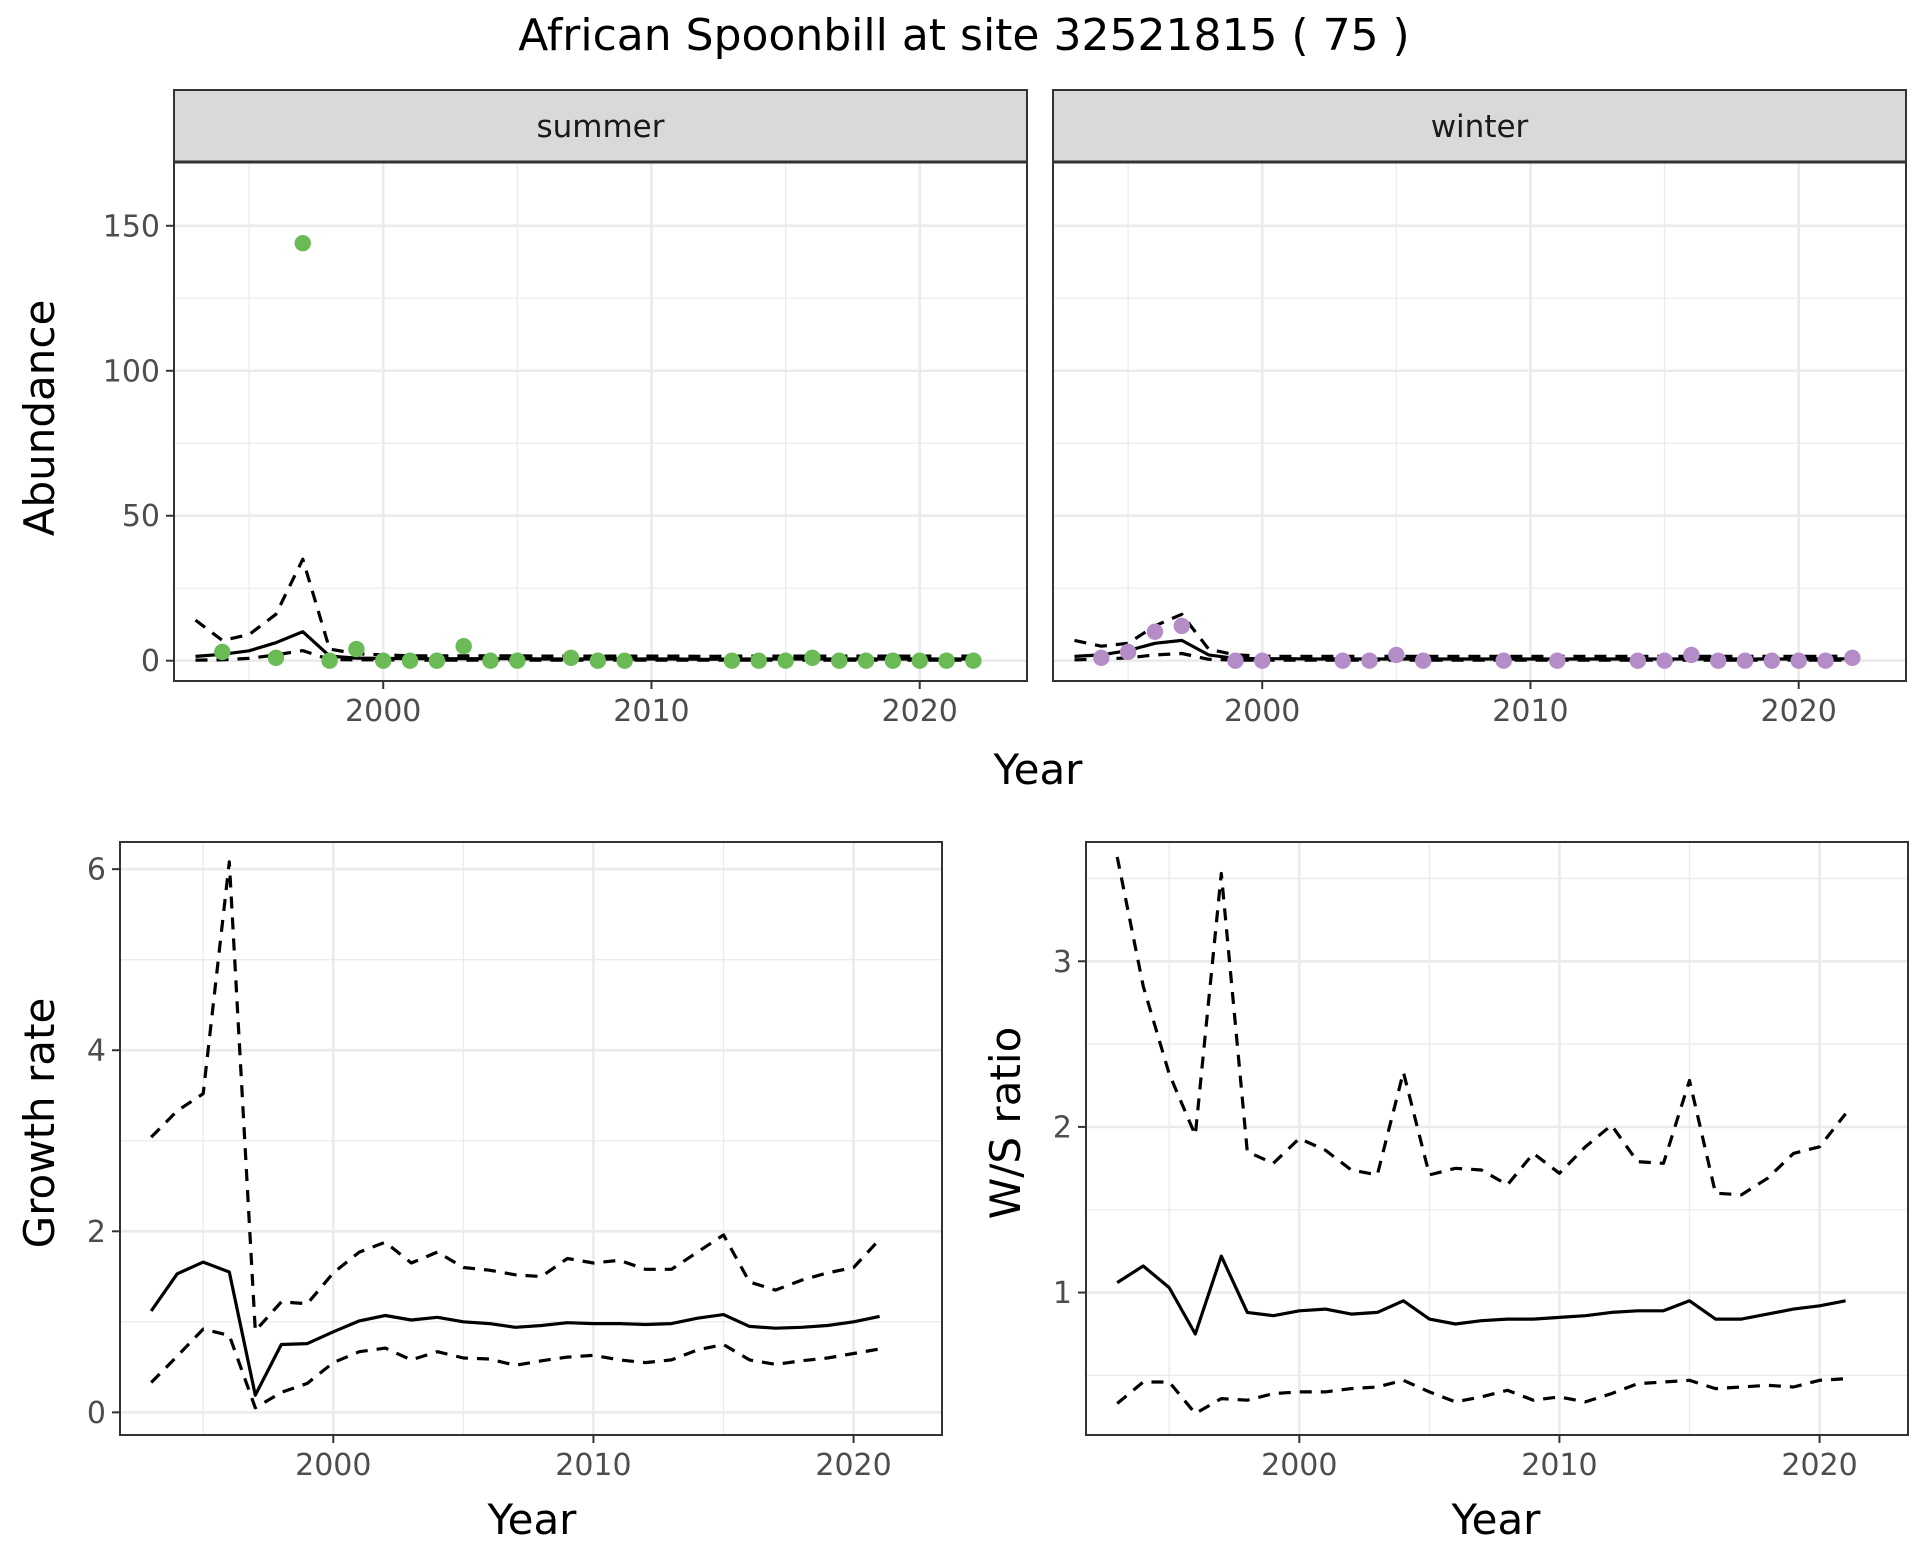  Describe the element at coordinates (1299, 1465) in the screenshot. I see `ws-ratio-x-tick-label: 2000` at that location.